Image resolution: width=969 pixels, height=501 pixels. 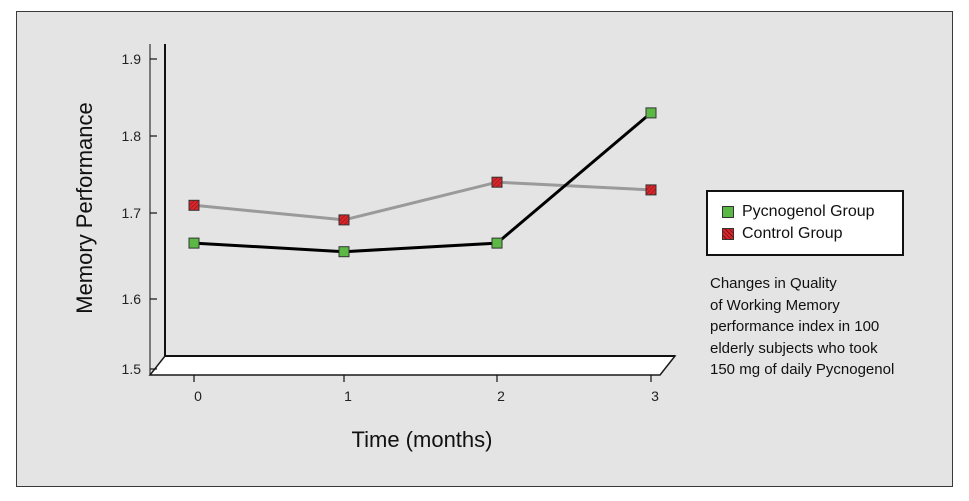 What do you see at coordinates (132, 213) in the screenshot?
I see `y-tick-label: 1.7` at bounding box center [132, 213].